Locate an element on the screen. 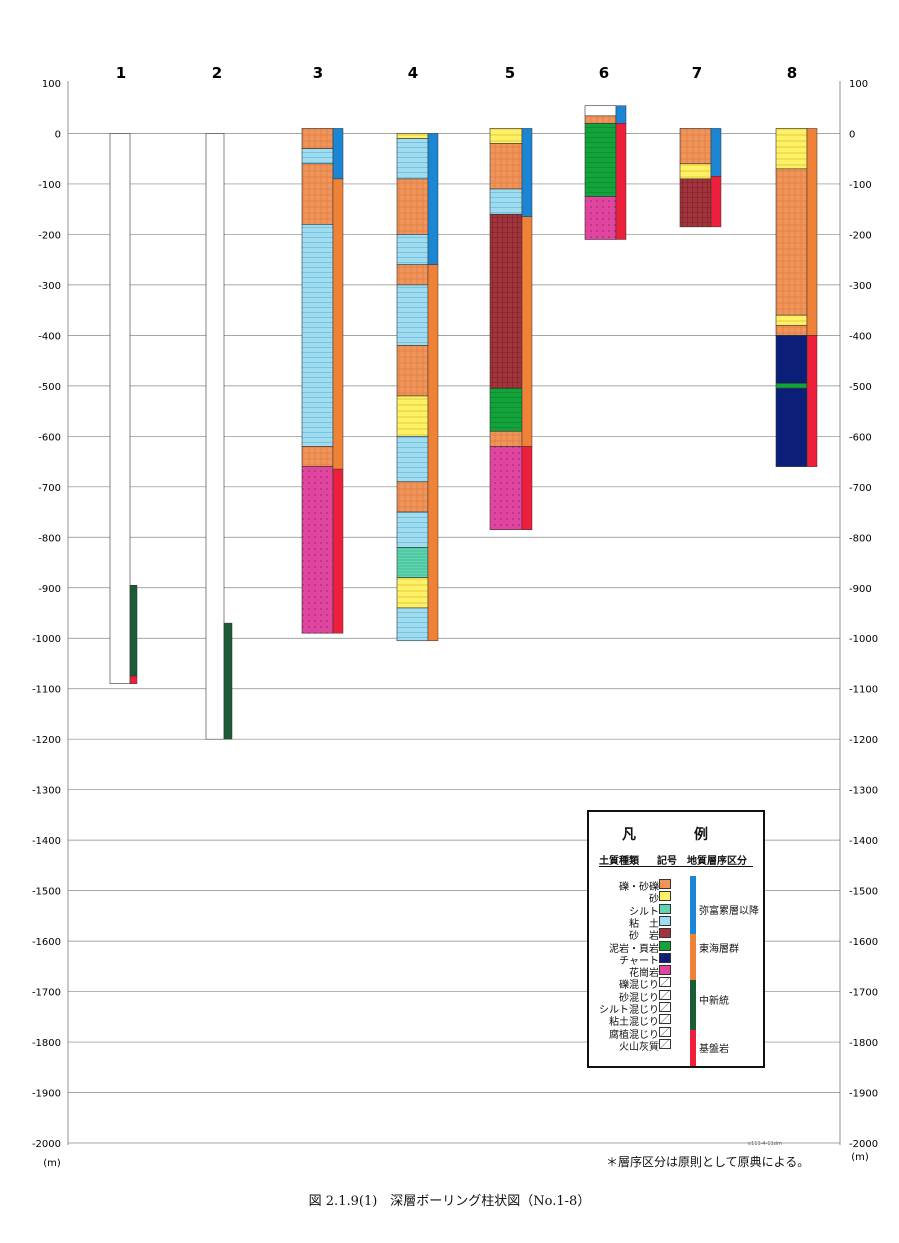 The height and width of the screenshot is (1243, 899). soil-layer-silt is located at coordinates (412, 562).